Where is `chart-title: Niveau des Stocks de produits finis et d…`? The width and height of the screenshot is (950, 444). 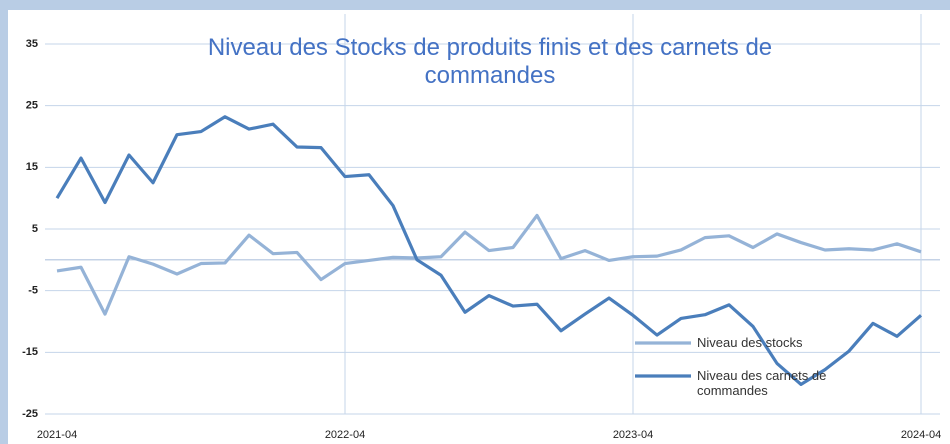 chart-title: Niveau des Stocks de produits finis et d… is located at coordinates (490, 61).